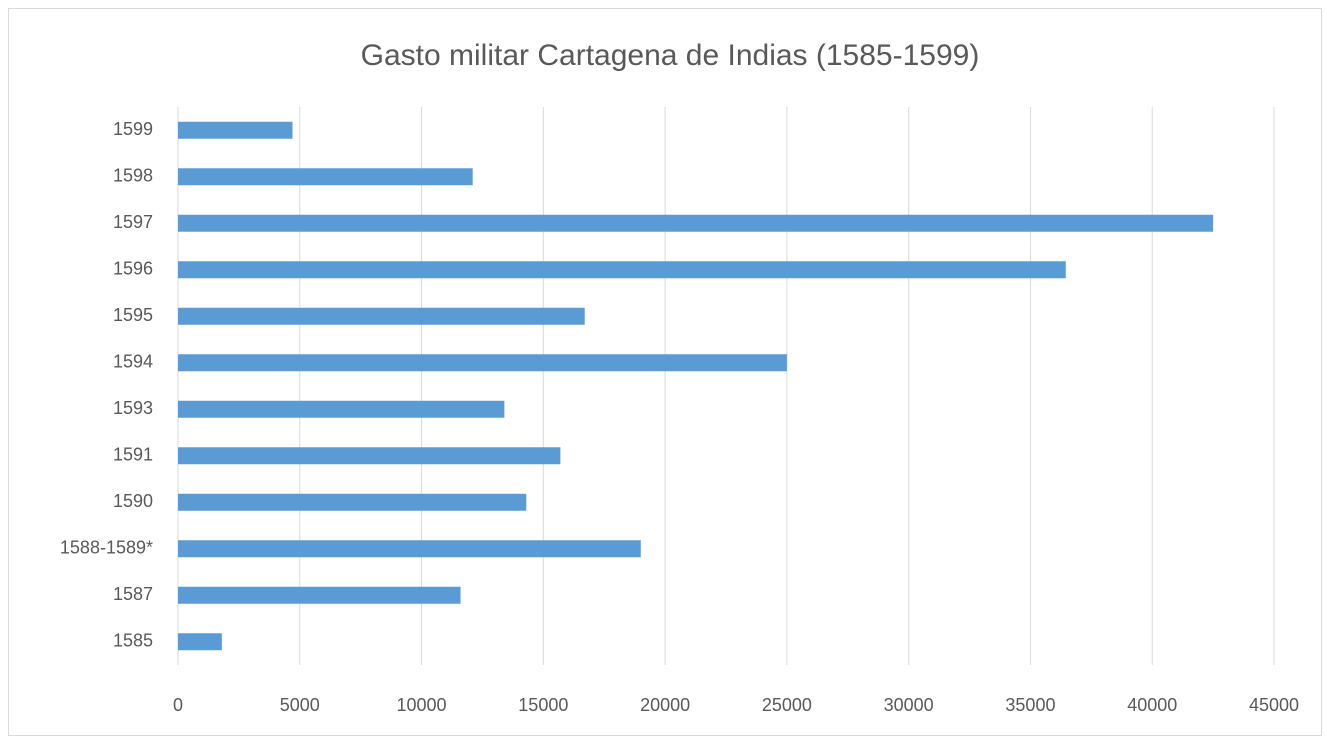 This screenshot has height=742, width=1325. I want to click on y-tick-label: 1595, so click(133, 315).